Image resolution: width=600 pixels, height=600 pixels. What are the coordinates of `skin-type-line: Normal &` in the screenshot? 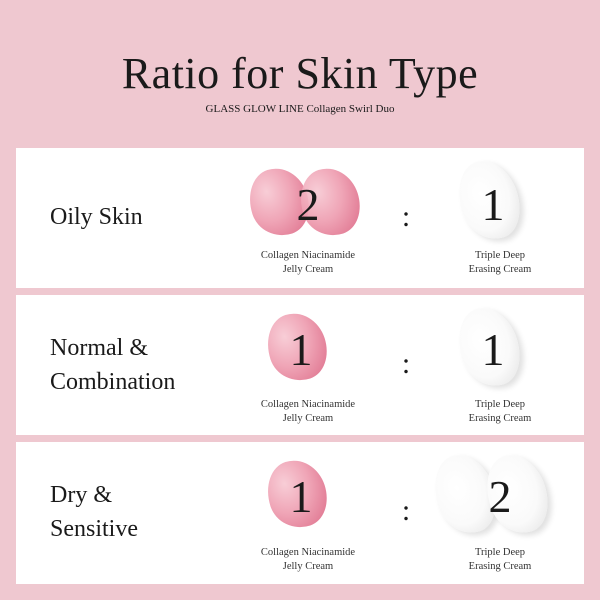 It's located at (99, 348).